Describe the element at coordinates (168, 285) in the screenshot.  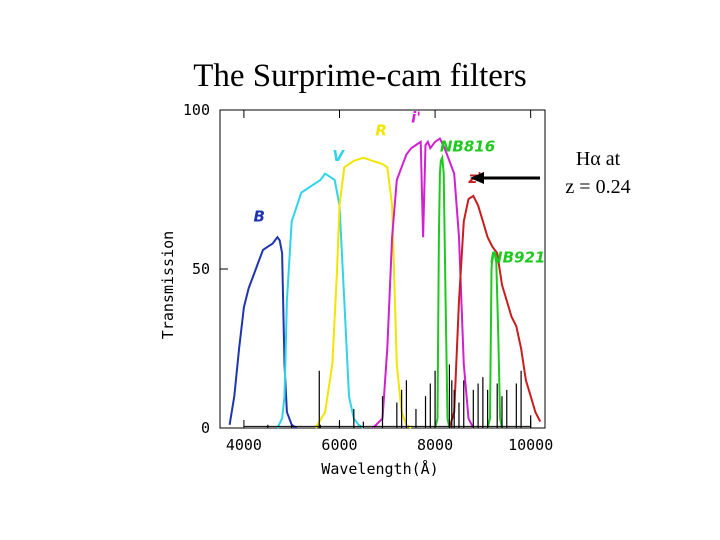
I see `y-axis-label: Transmission` at that location.